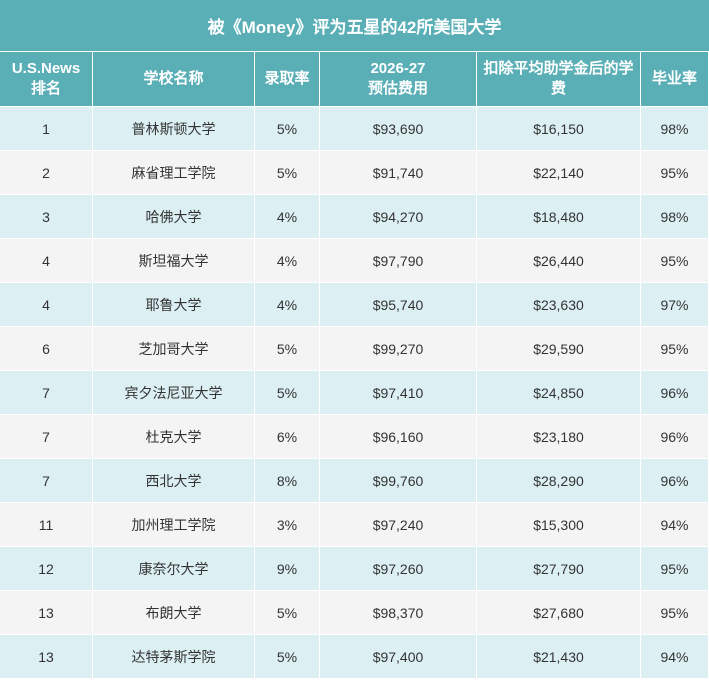  I want to click on header-cell: 录取率, so click(287, 79).